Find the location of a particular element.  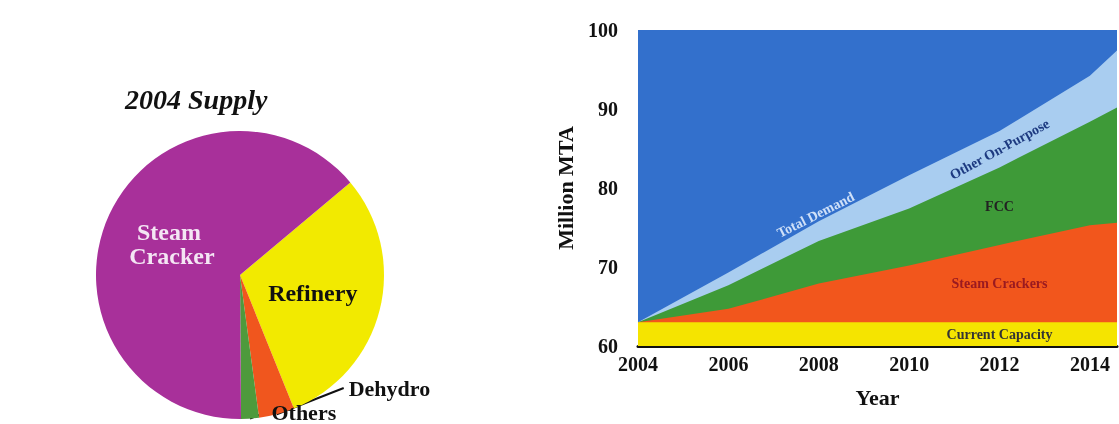

x-axis-title: Year is located at coordinates (877, 397).